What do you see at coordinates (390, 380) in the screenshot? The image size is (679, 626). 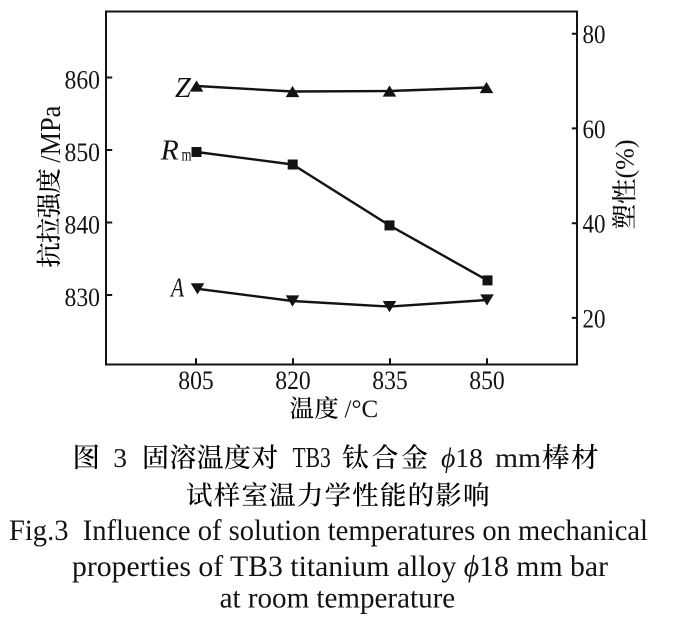 I see `svg-text: 835` at bounding box center [390, 380].